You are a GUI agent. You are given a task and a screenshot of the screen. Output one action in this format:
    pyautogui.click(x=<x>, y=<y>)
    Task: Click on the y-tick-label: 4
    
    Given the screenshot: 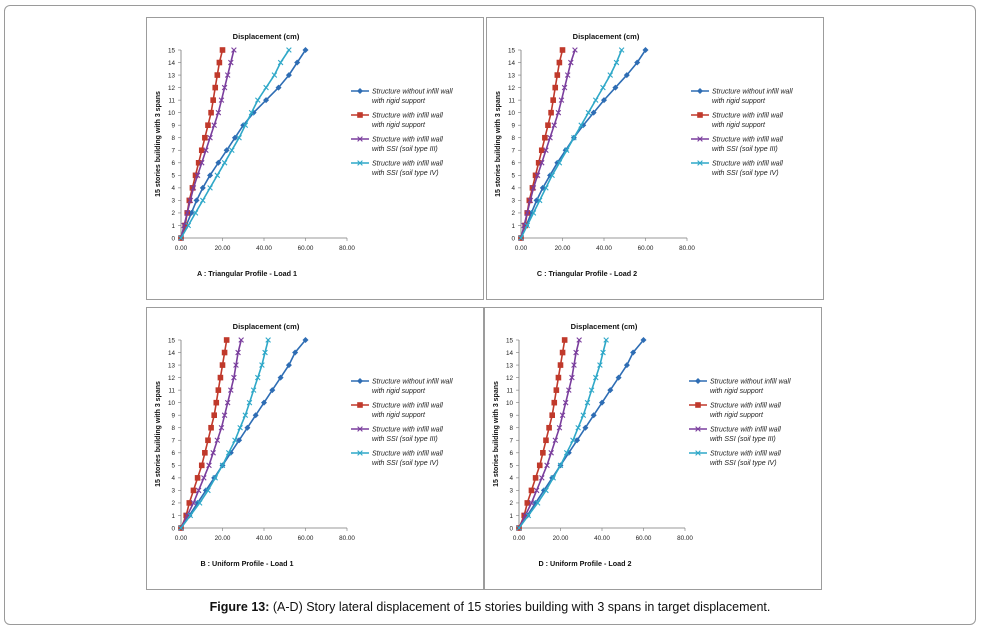 What is the action you would take?
    pyautogui.click(x=511, y=478)
    